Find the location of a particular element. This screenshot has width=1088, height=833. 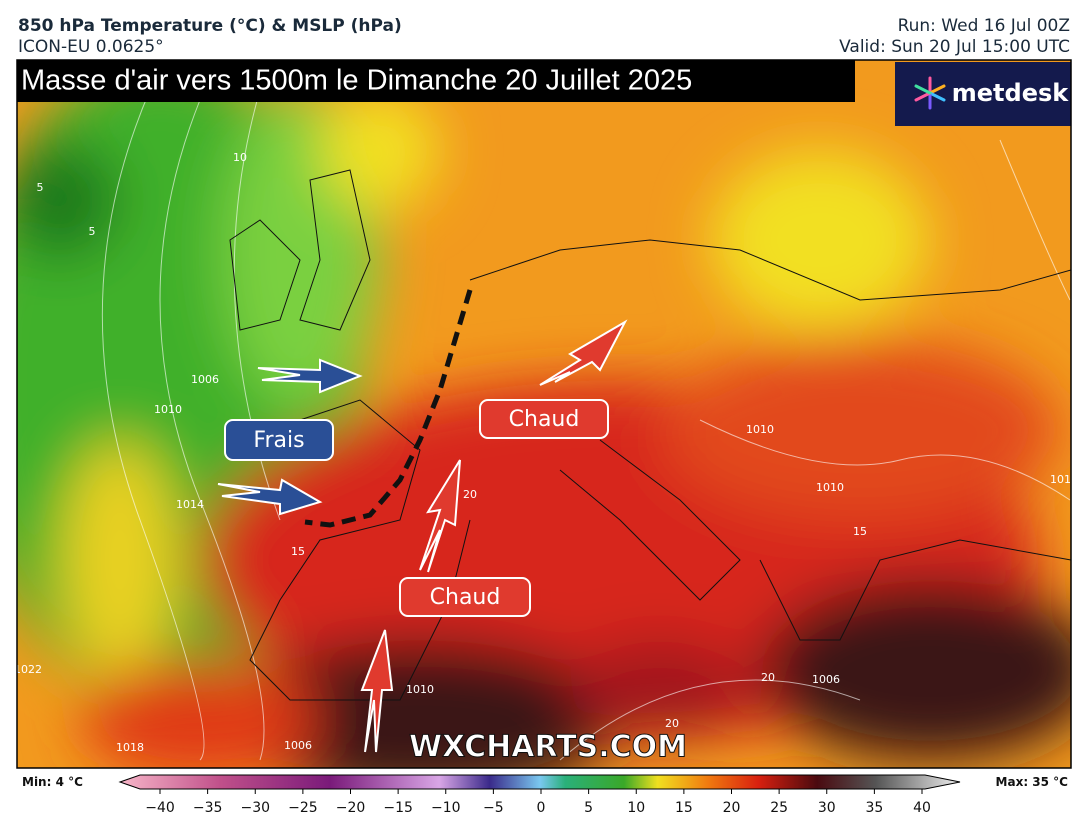

colorbar-tick-label: 35 is located at coordinates (874, 808).